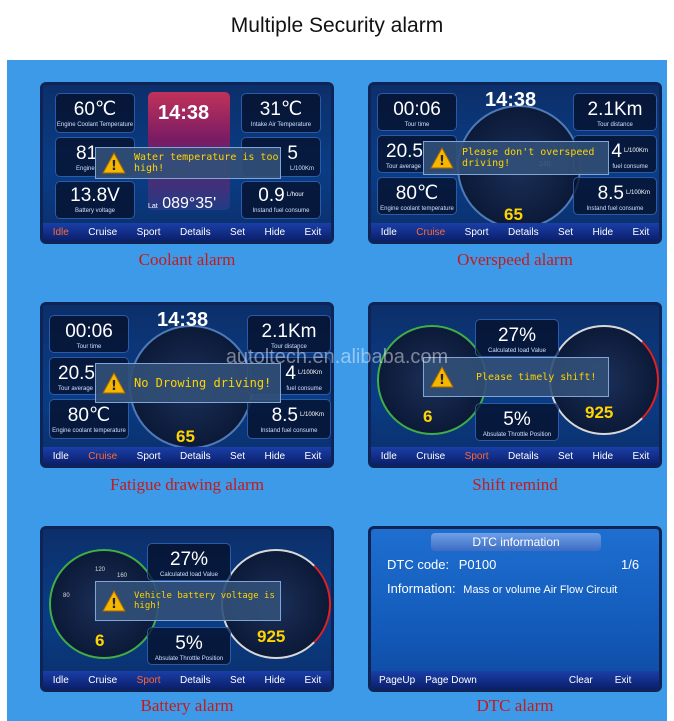 Image resolution: width=674 pixels, height=721 pixels. What do you see at coordinates (337, 357) in the screenshot?
I see `watermark: autoltech.en.alibaba.com` at bounding box center [337, 357].